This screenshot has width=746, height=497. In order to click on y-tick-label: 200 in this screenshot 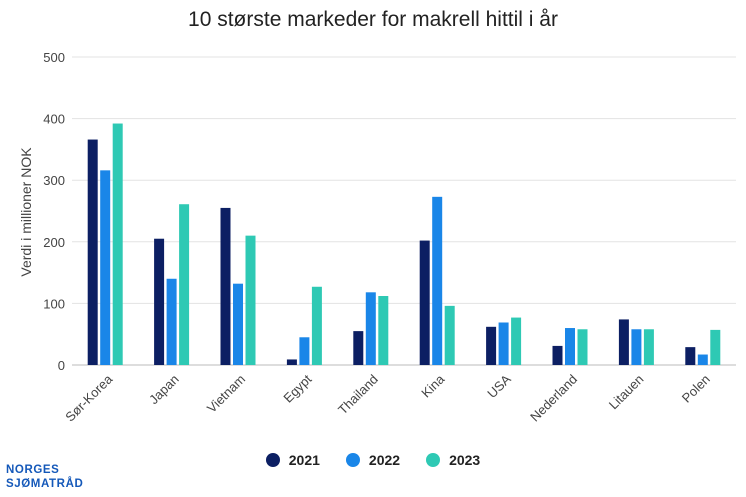, I will do `click(54, 242)`.